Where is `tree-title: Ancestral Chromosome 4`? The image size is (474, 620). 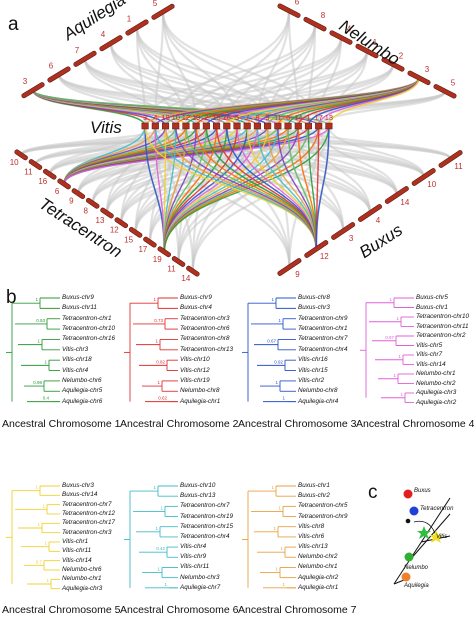
tree-title: Ancestral Chromosome 4 is located at coordinates (415, 424).